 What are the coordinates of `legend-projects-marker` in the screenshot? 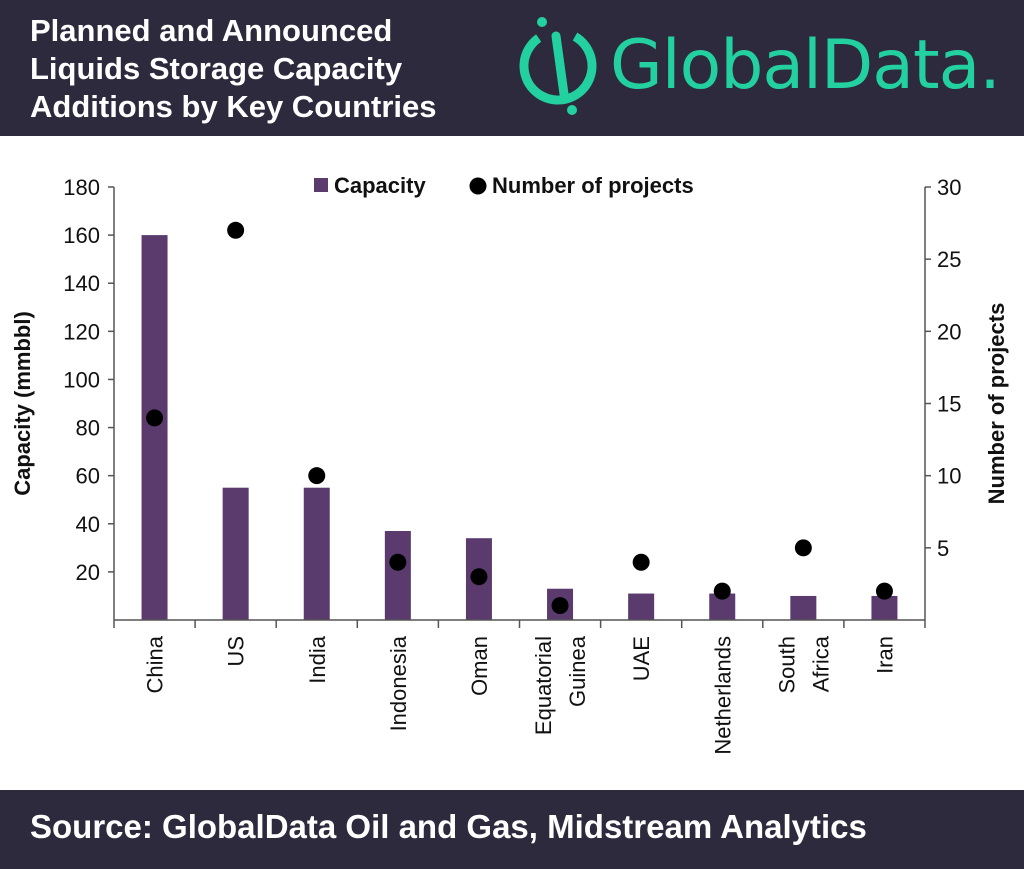 It's located at (478, 186).